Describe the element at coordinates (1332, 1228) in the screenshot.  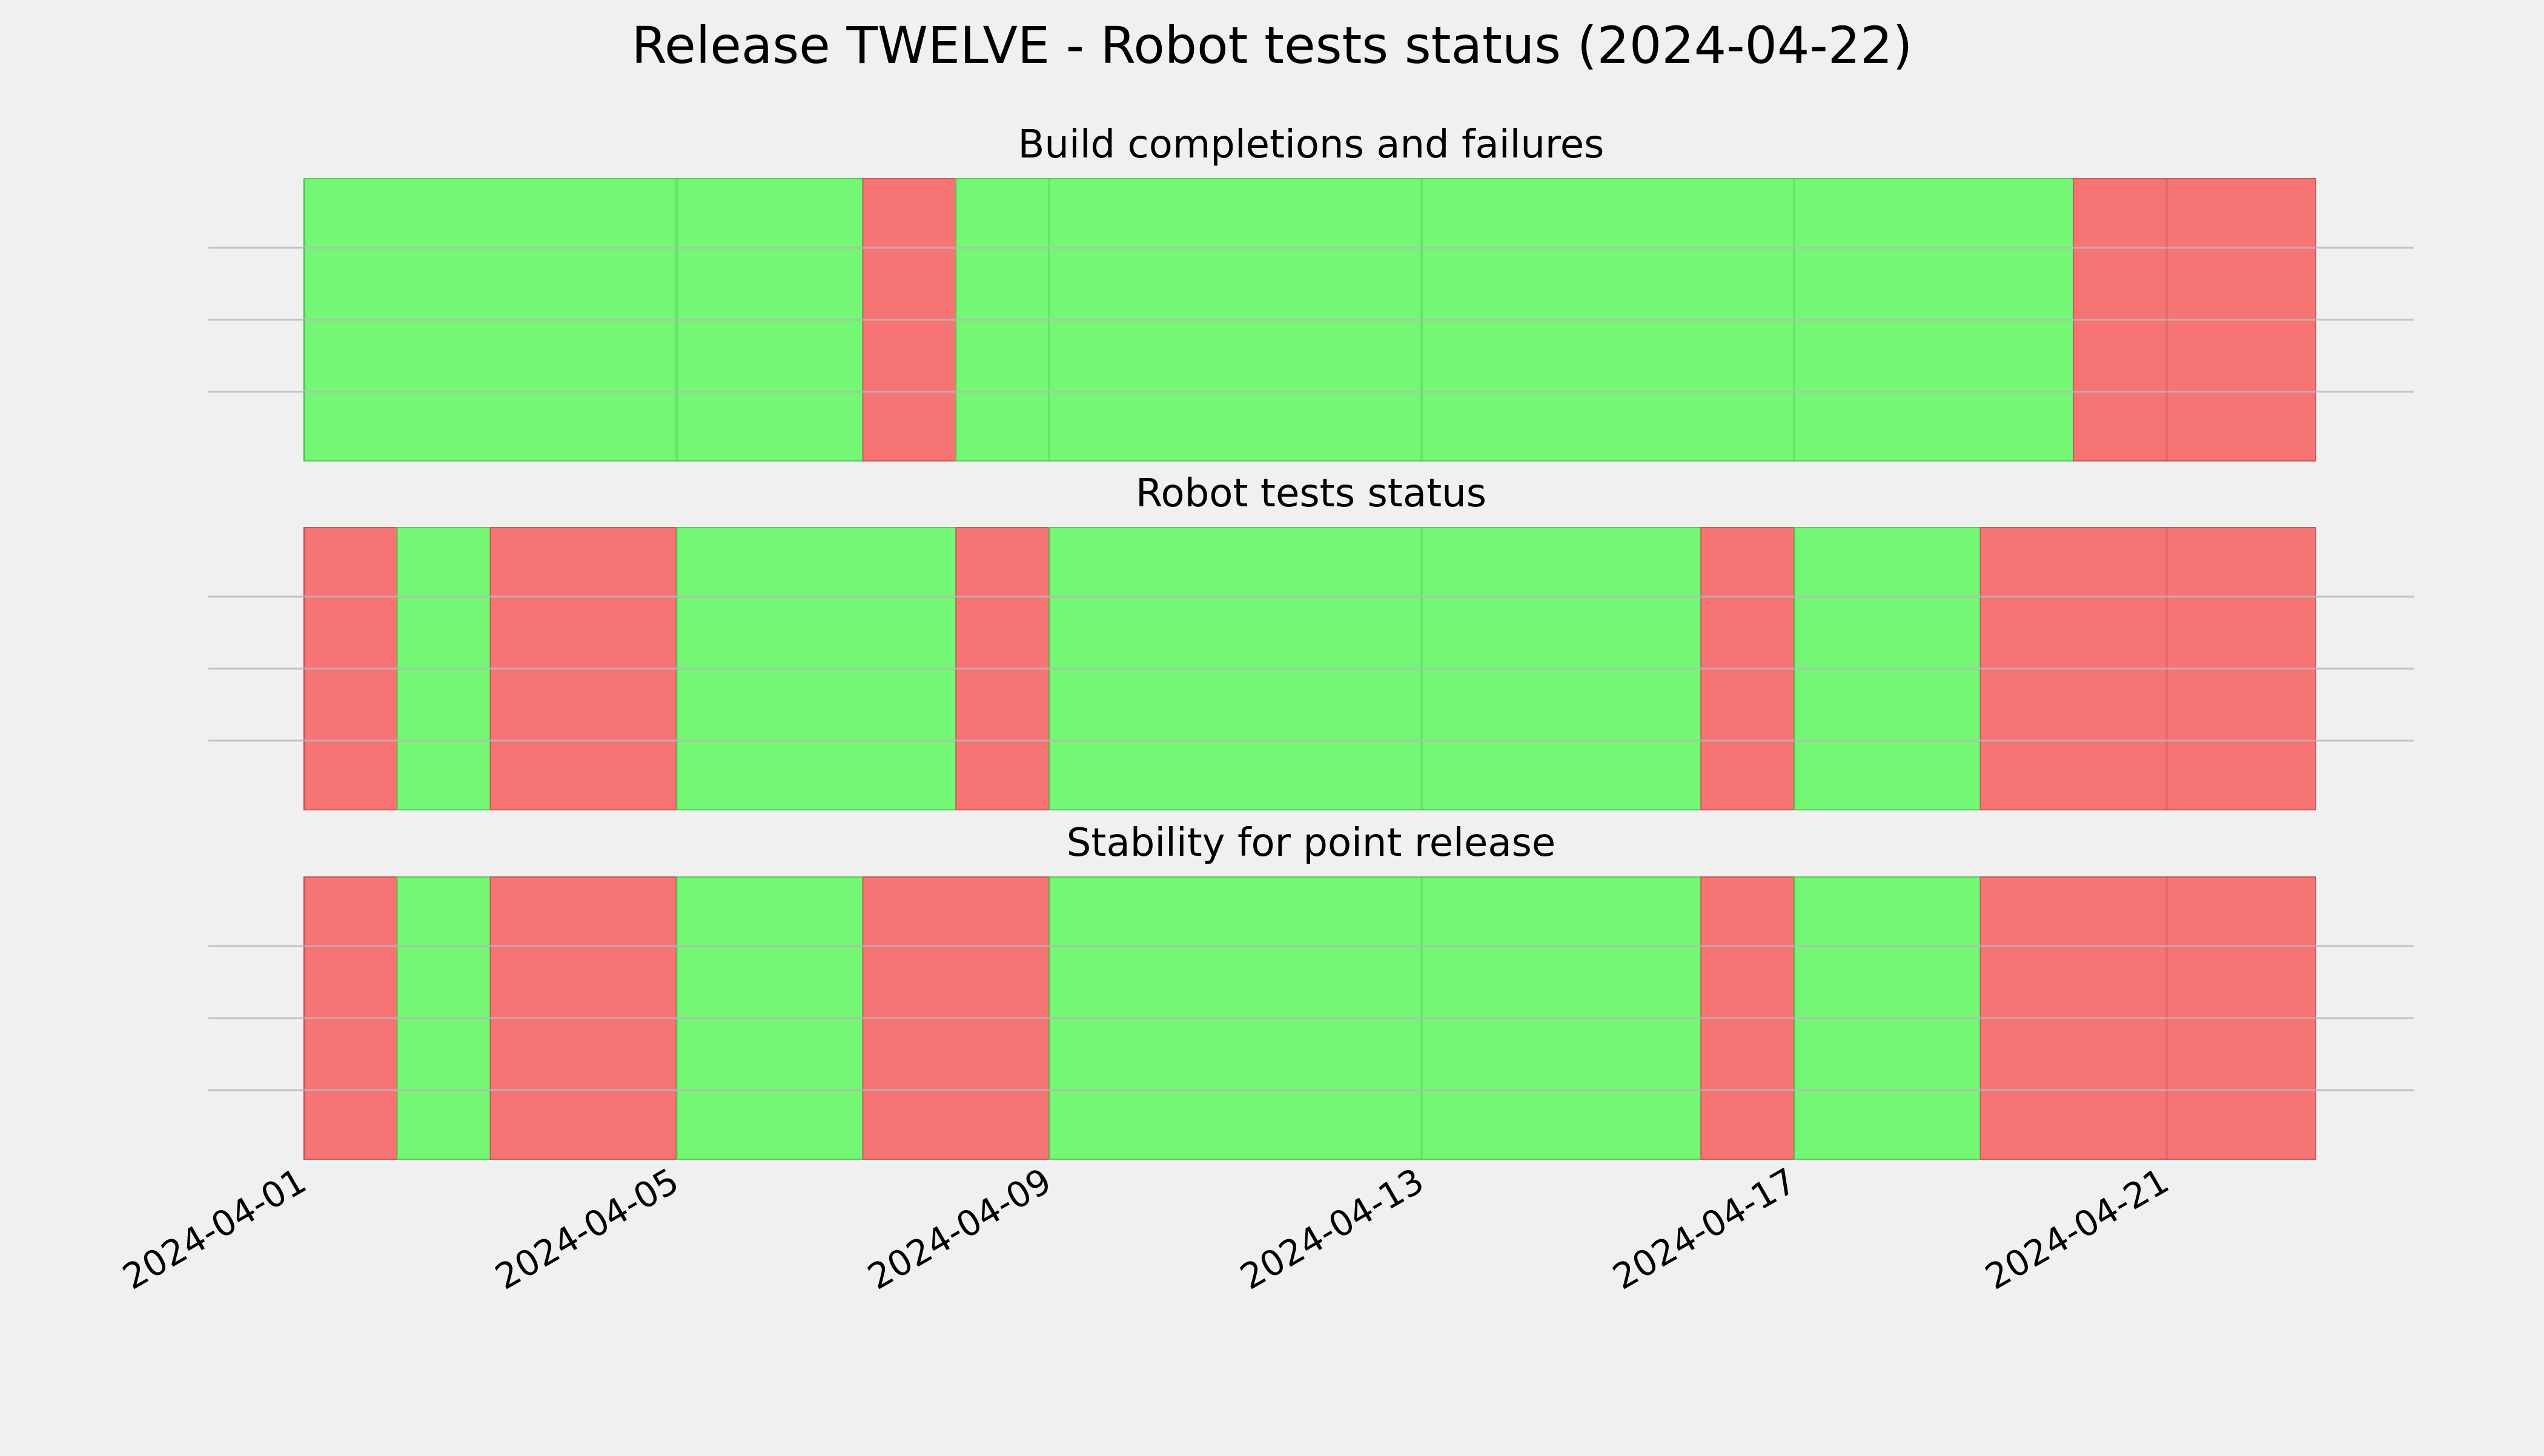
I see `x-tick-label: 2024-04-13` at that location.